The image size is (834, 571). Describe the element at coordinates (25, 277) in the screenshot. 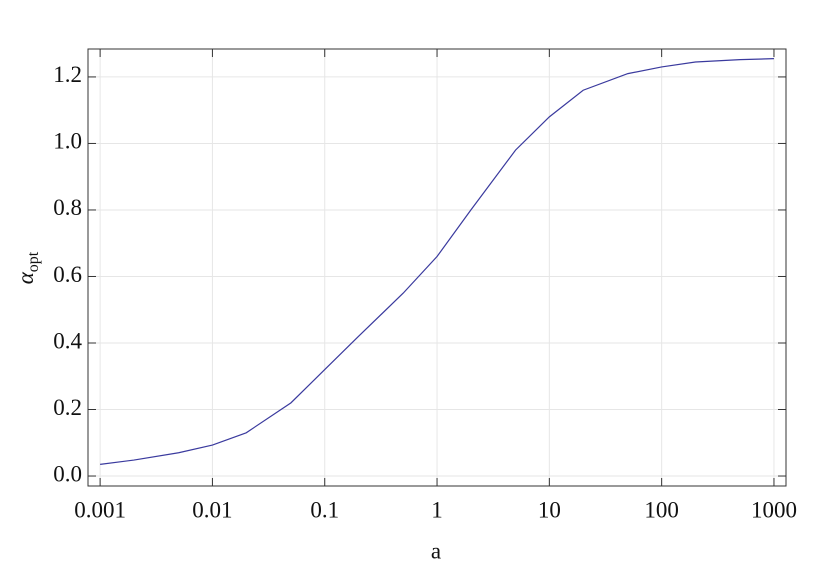

I see `y-label-main: α` at that location.